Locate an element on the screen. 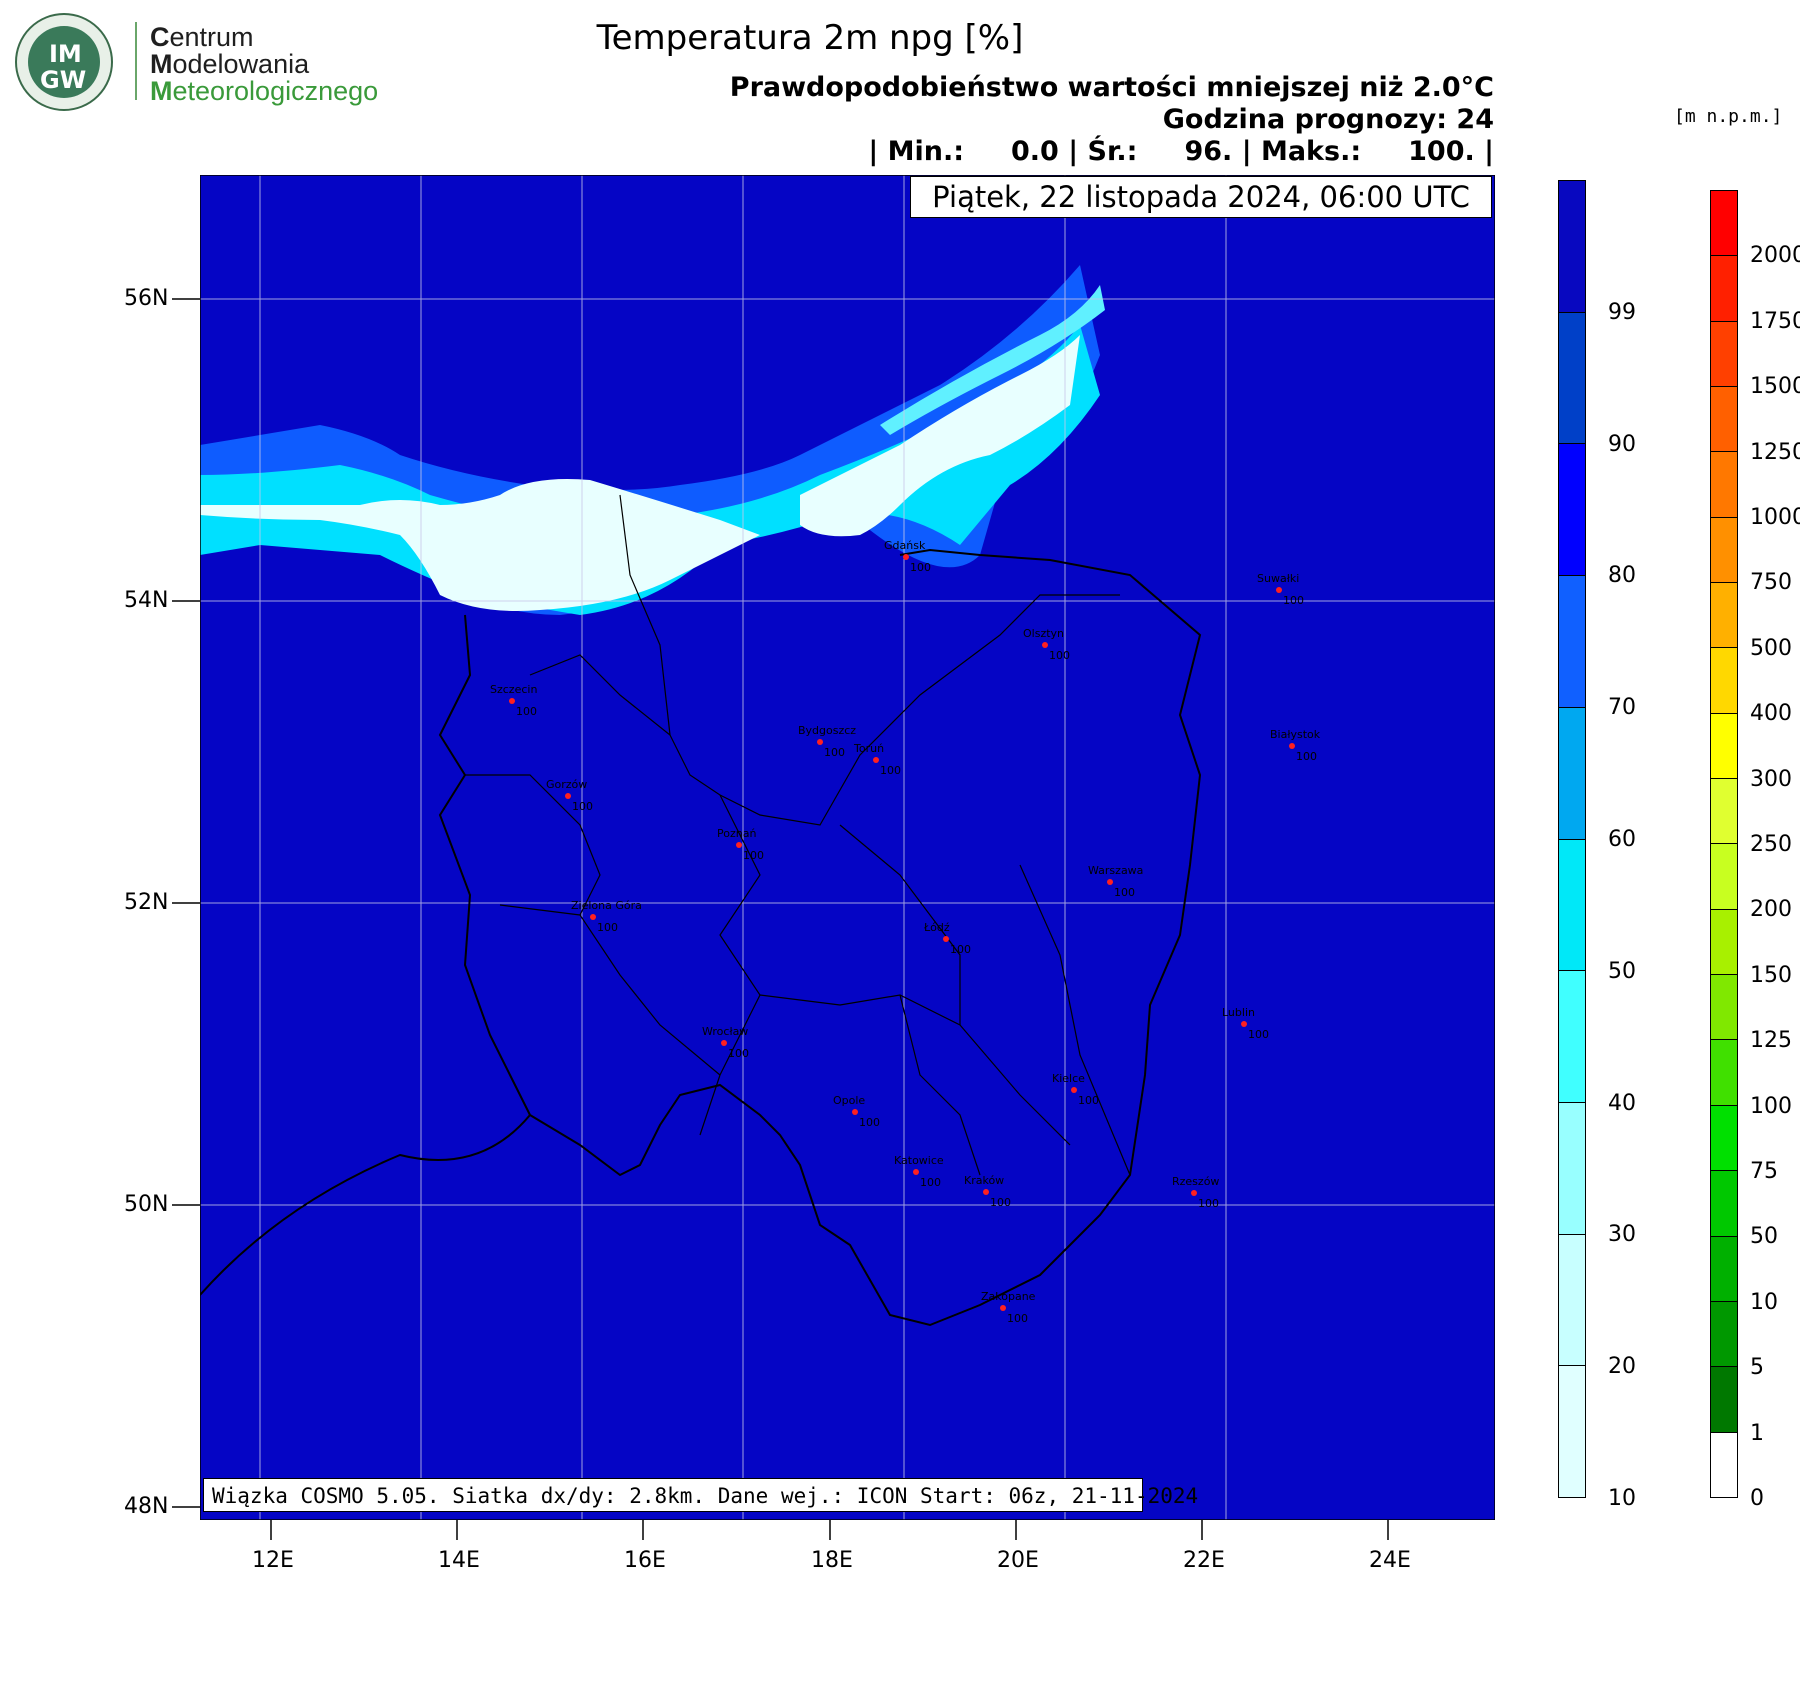  map-title: Temperatura 2m npg [%] is located at coordinates (810, 38).